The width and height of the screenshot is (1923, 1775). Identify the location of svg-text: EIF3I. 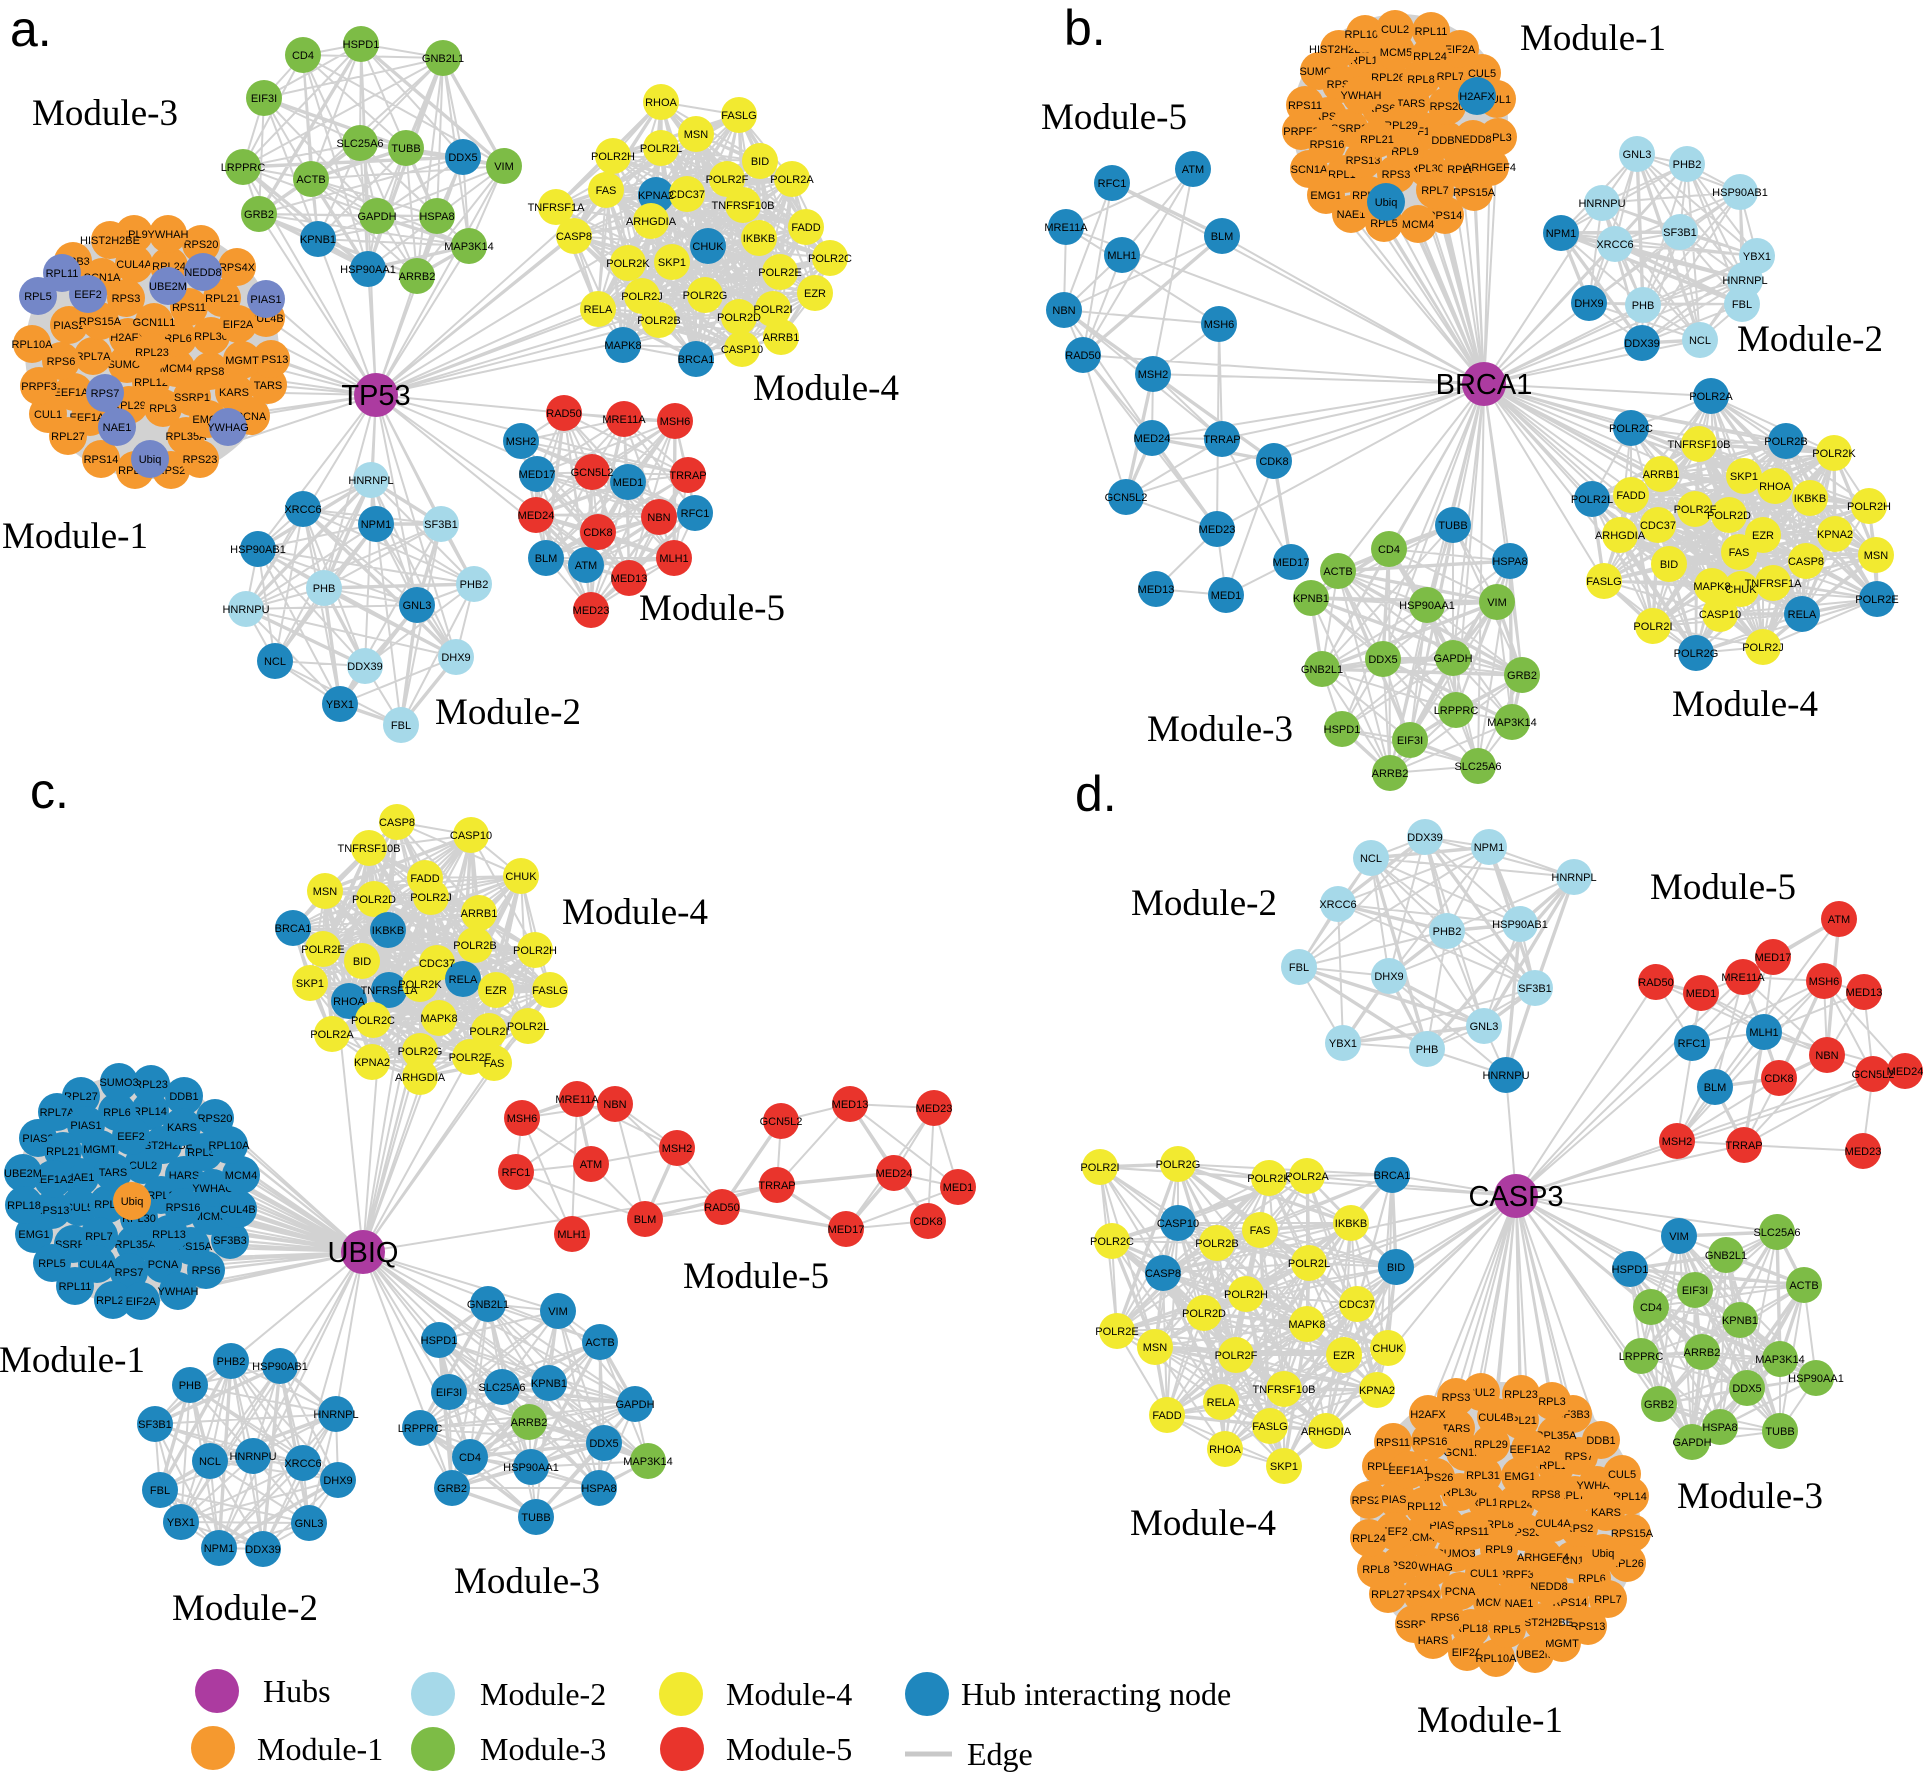
(264, 99).